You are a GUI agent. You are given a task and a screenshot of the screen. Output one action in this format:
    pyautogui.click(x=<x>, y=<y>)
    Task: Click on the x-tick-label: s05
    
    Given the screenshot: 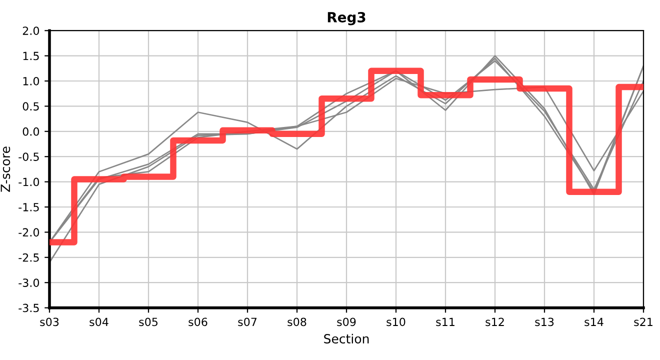 What is the action you would take?
    pyautogui.click(x=148, y=322)
    